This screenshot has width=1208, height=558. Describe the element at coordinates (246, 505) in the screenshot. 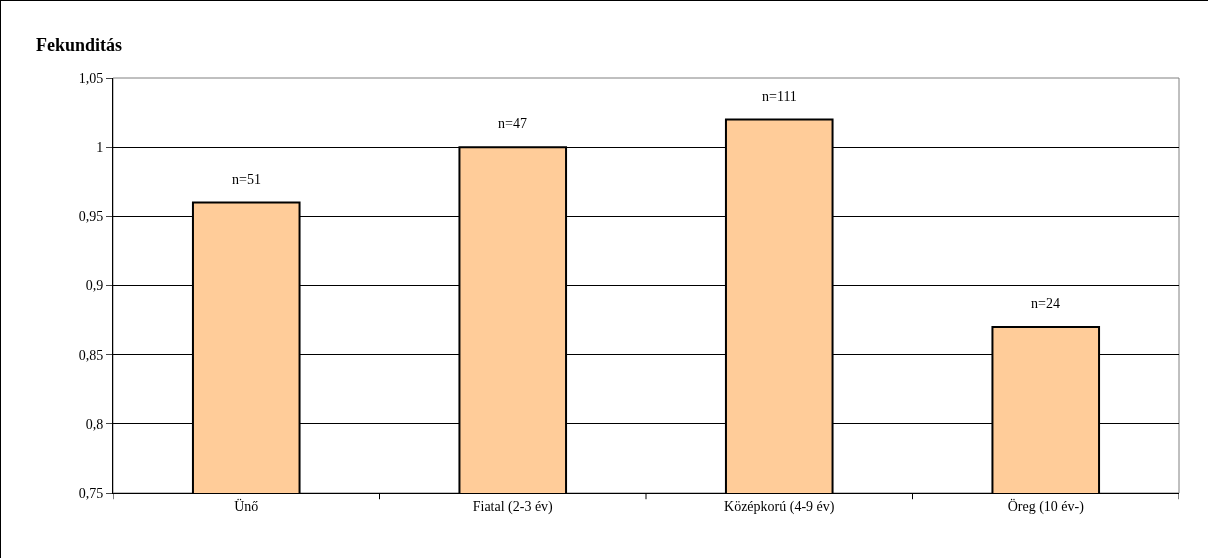

I see `x-tick-label: Ünő` at that location.